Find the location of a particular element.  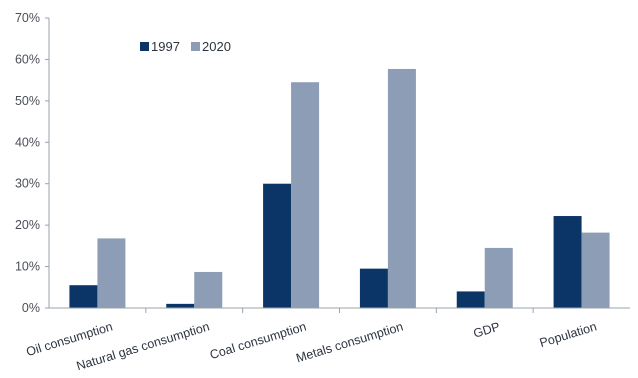

legend-swatch-1997 is located at coordinates (144, 46).